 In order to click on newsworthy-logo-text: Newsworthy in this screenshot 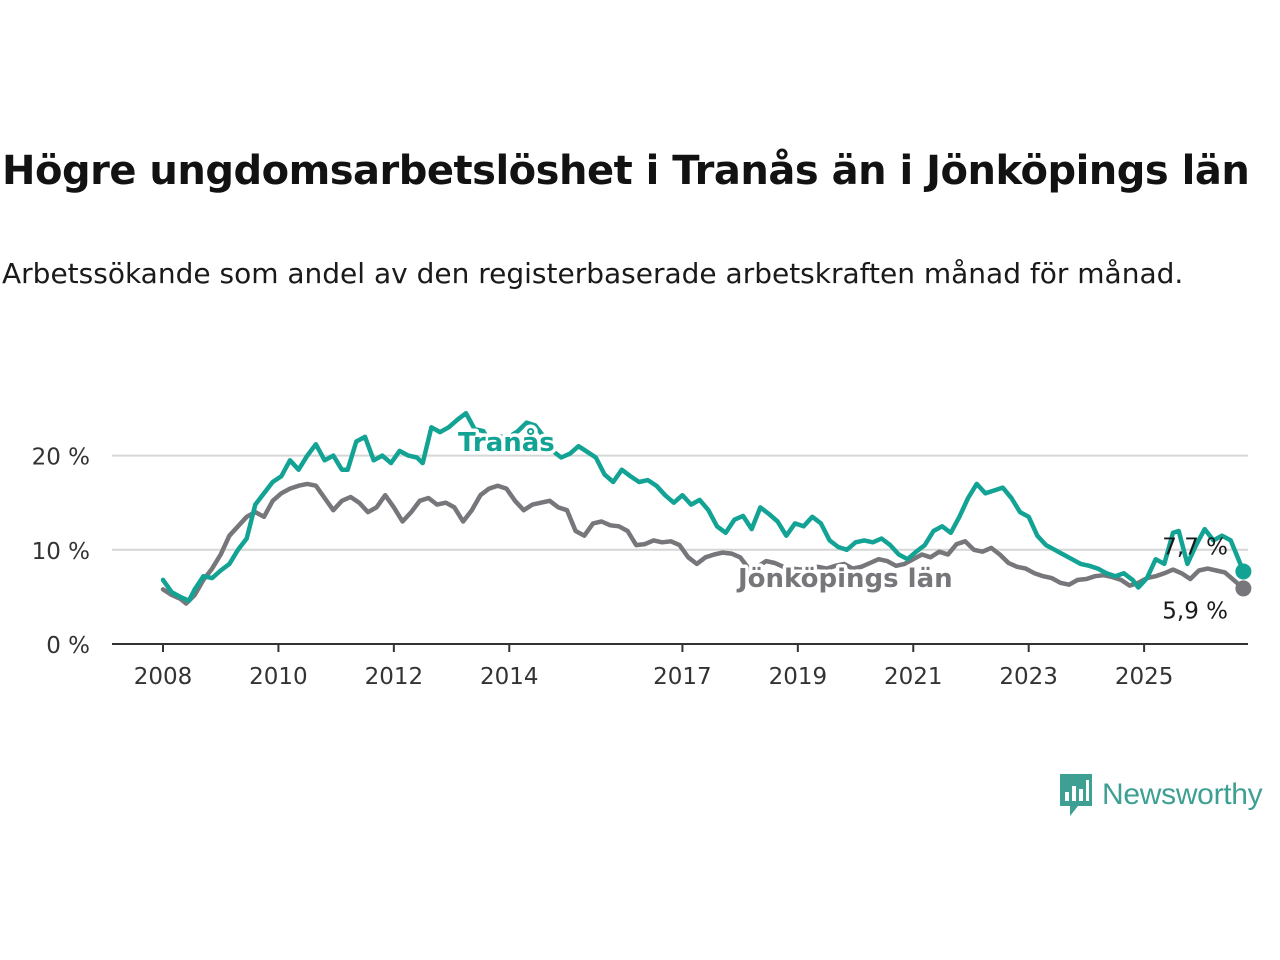, I will do `click(1182, 794)`.